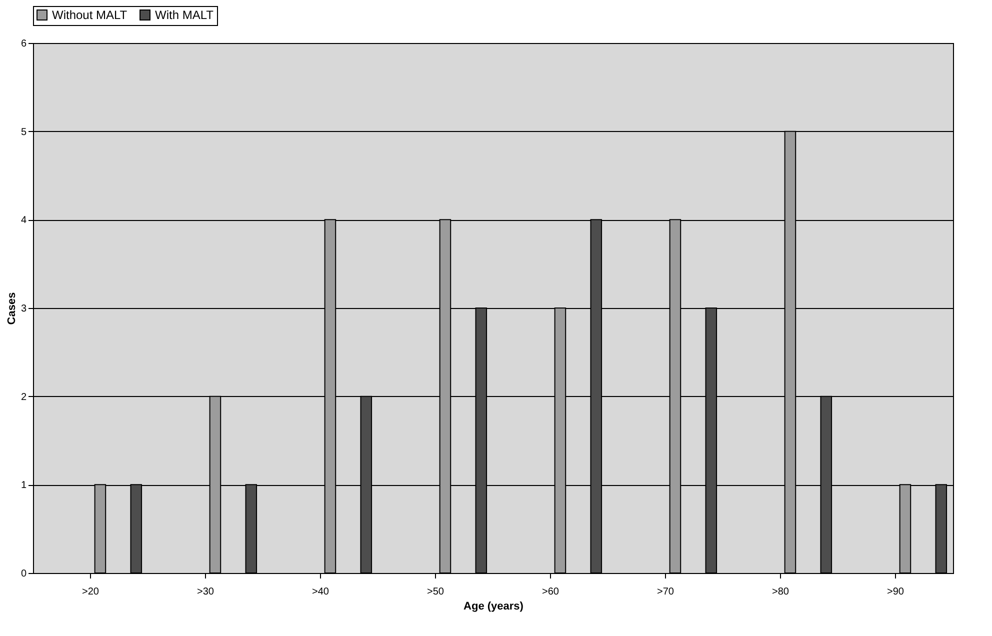  Describe the element at coordinates (494, 606) in the screenshot. I see `x-axis-title: Age (years)` at that location.